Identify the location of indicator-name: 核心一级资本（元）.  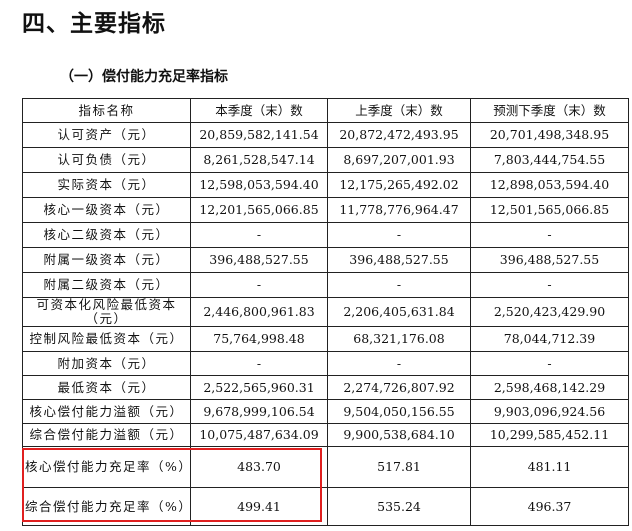
(106, 210).